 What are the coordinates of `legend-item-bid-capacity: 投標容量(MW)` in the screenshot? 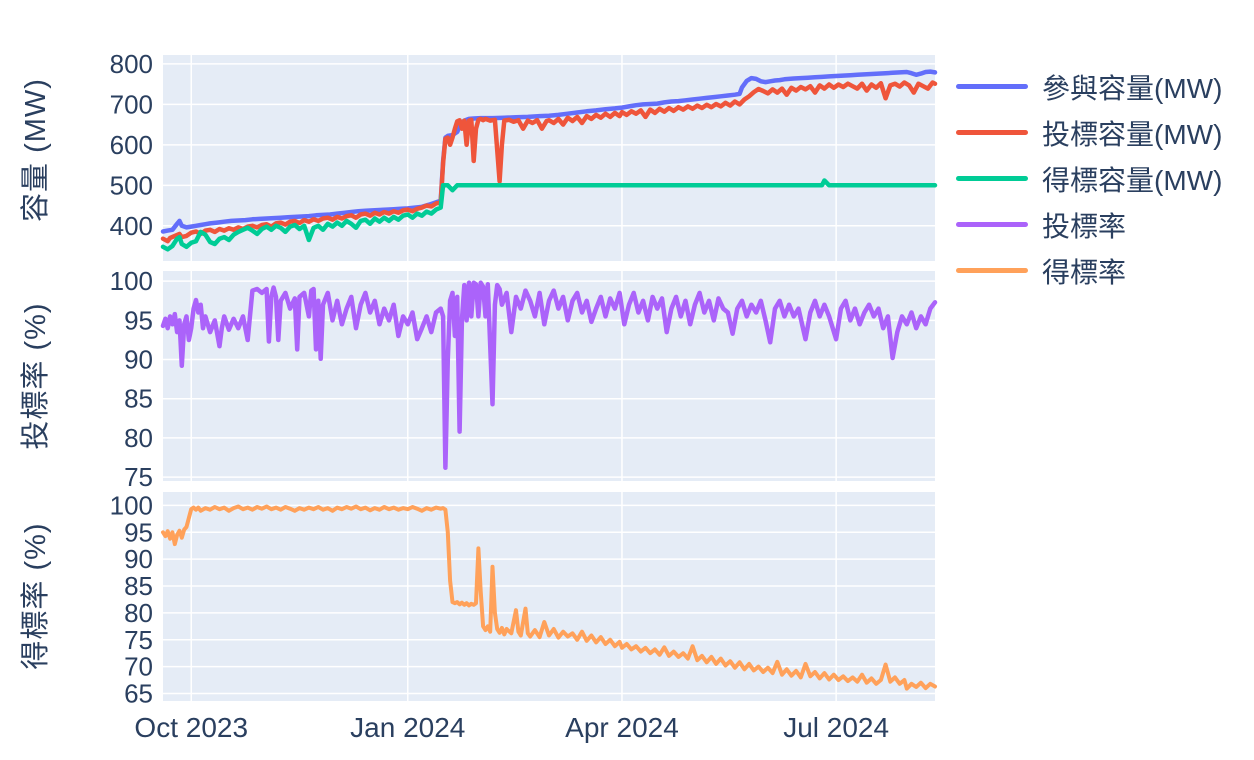 It's located at (1089, 134).